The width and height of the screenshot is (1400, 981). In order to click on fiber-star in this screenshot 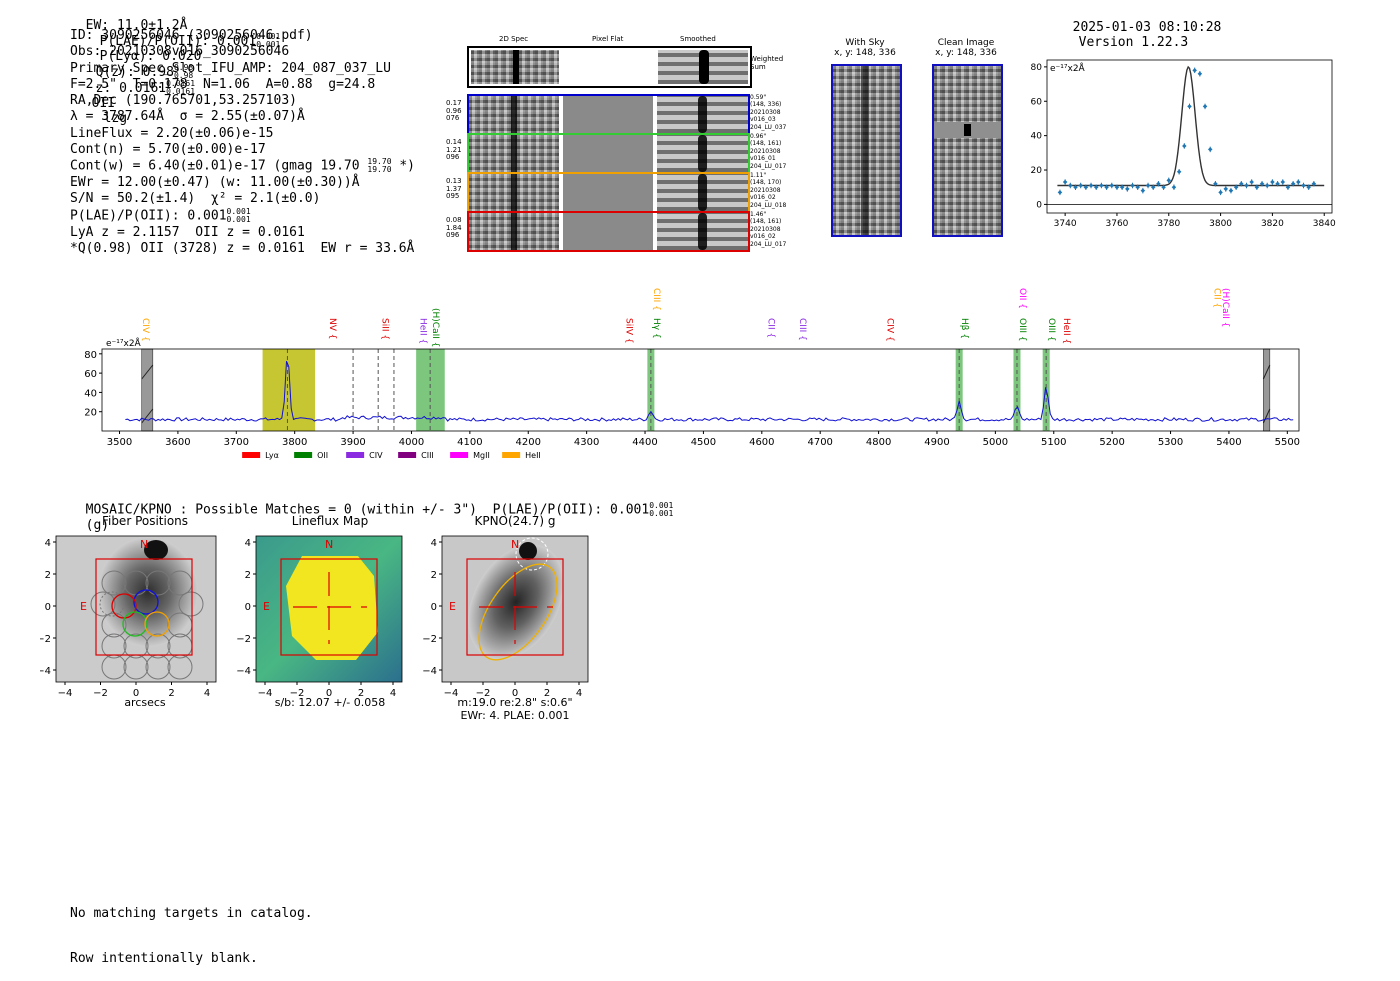, I will do `click(156, 550)`.